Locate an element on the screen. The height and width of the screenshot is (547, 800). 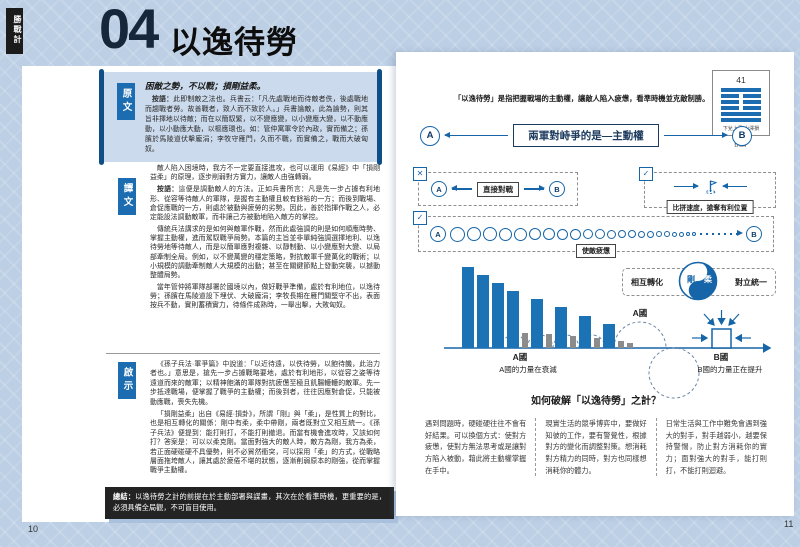
page-number-left: 10 is located at coordinates (33, 529).